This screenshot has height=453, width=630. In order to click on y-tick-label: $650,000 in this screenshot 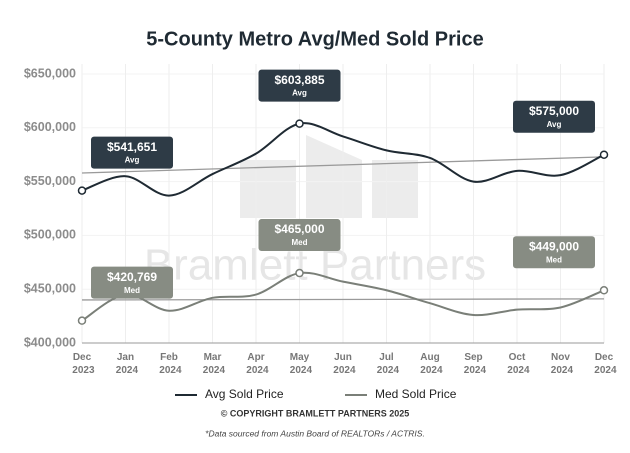, I will do `click(50, 73)`.